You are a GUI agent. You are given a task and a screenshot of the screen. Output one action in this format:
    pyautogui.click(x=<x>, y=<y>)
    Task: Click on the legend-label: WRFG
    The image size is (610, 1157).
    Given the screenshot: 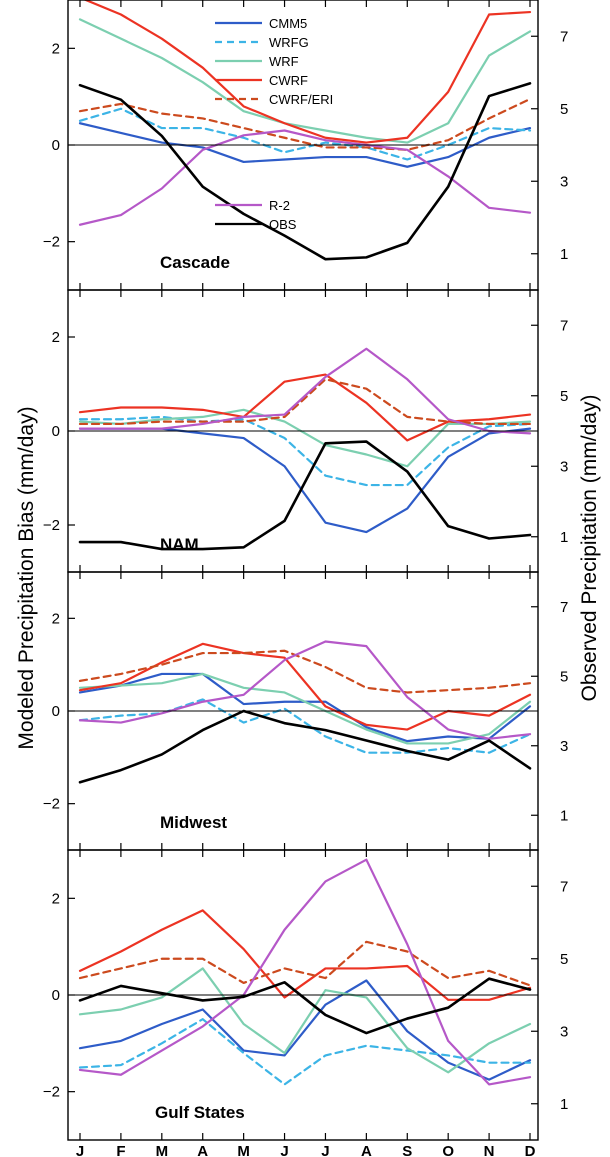 What is the action you would take?
    pyautogui.click(x=289, y=42)
    